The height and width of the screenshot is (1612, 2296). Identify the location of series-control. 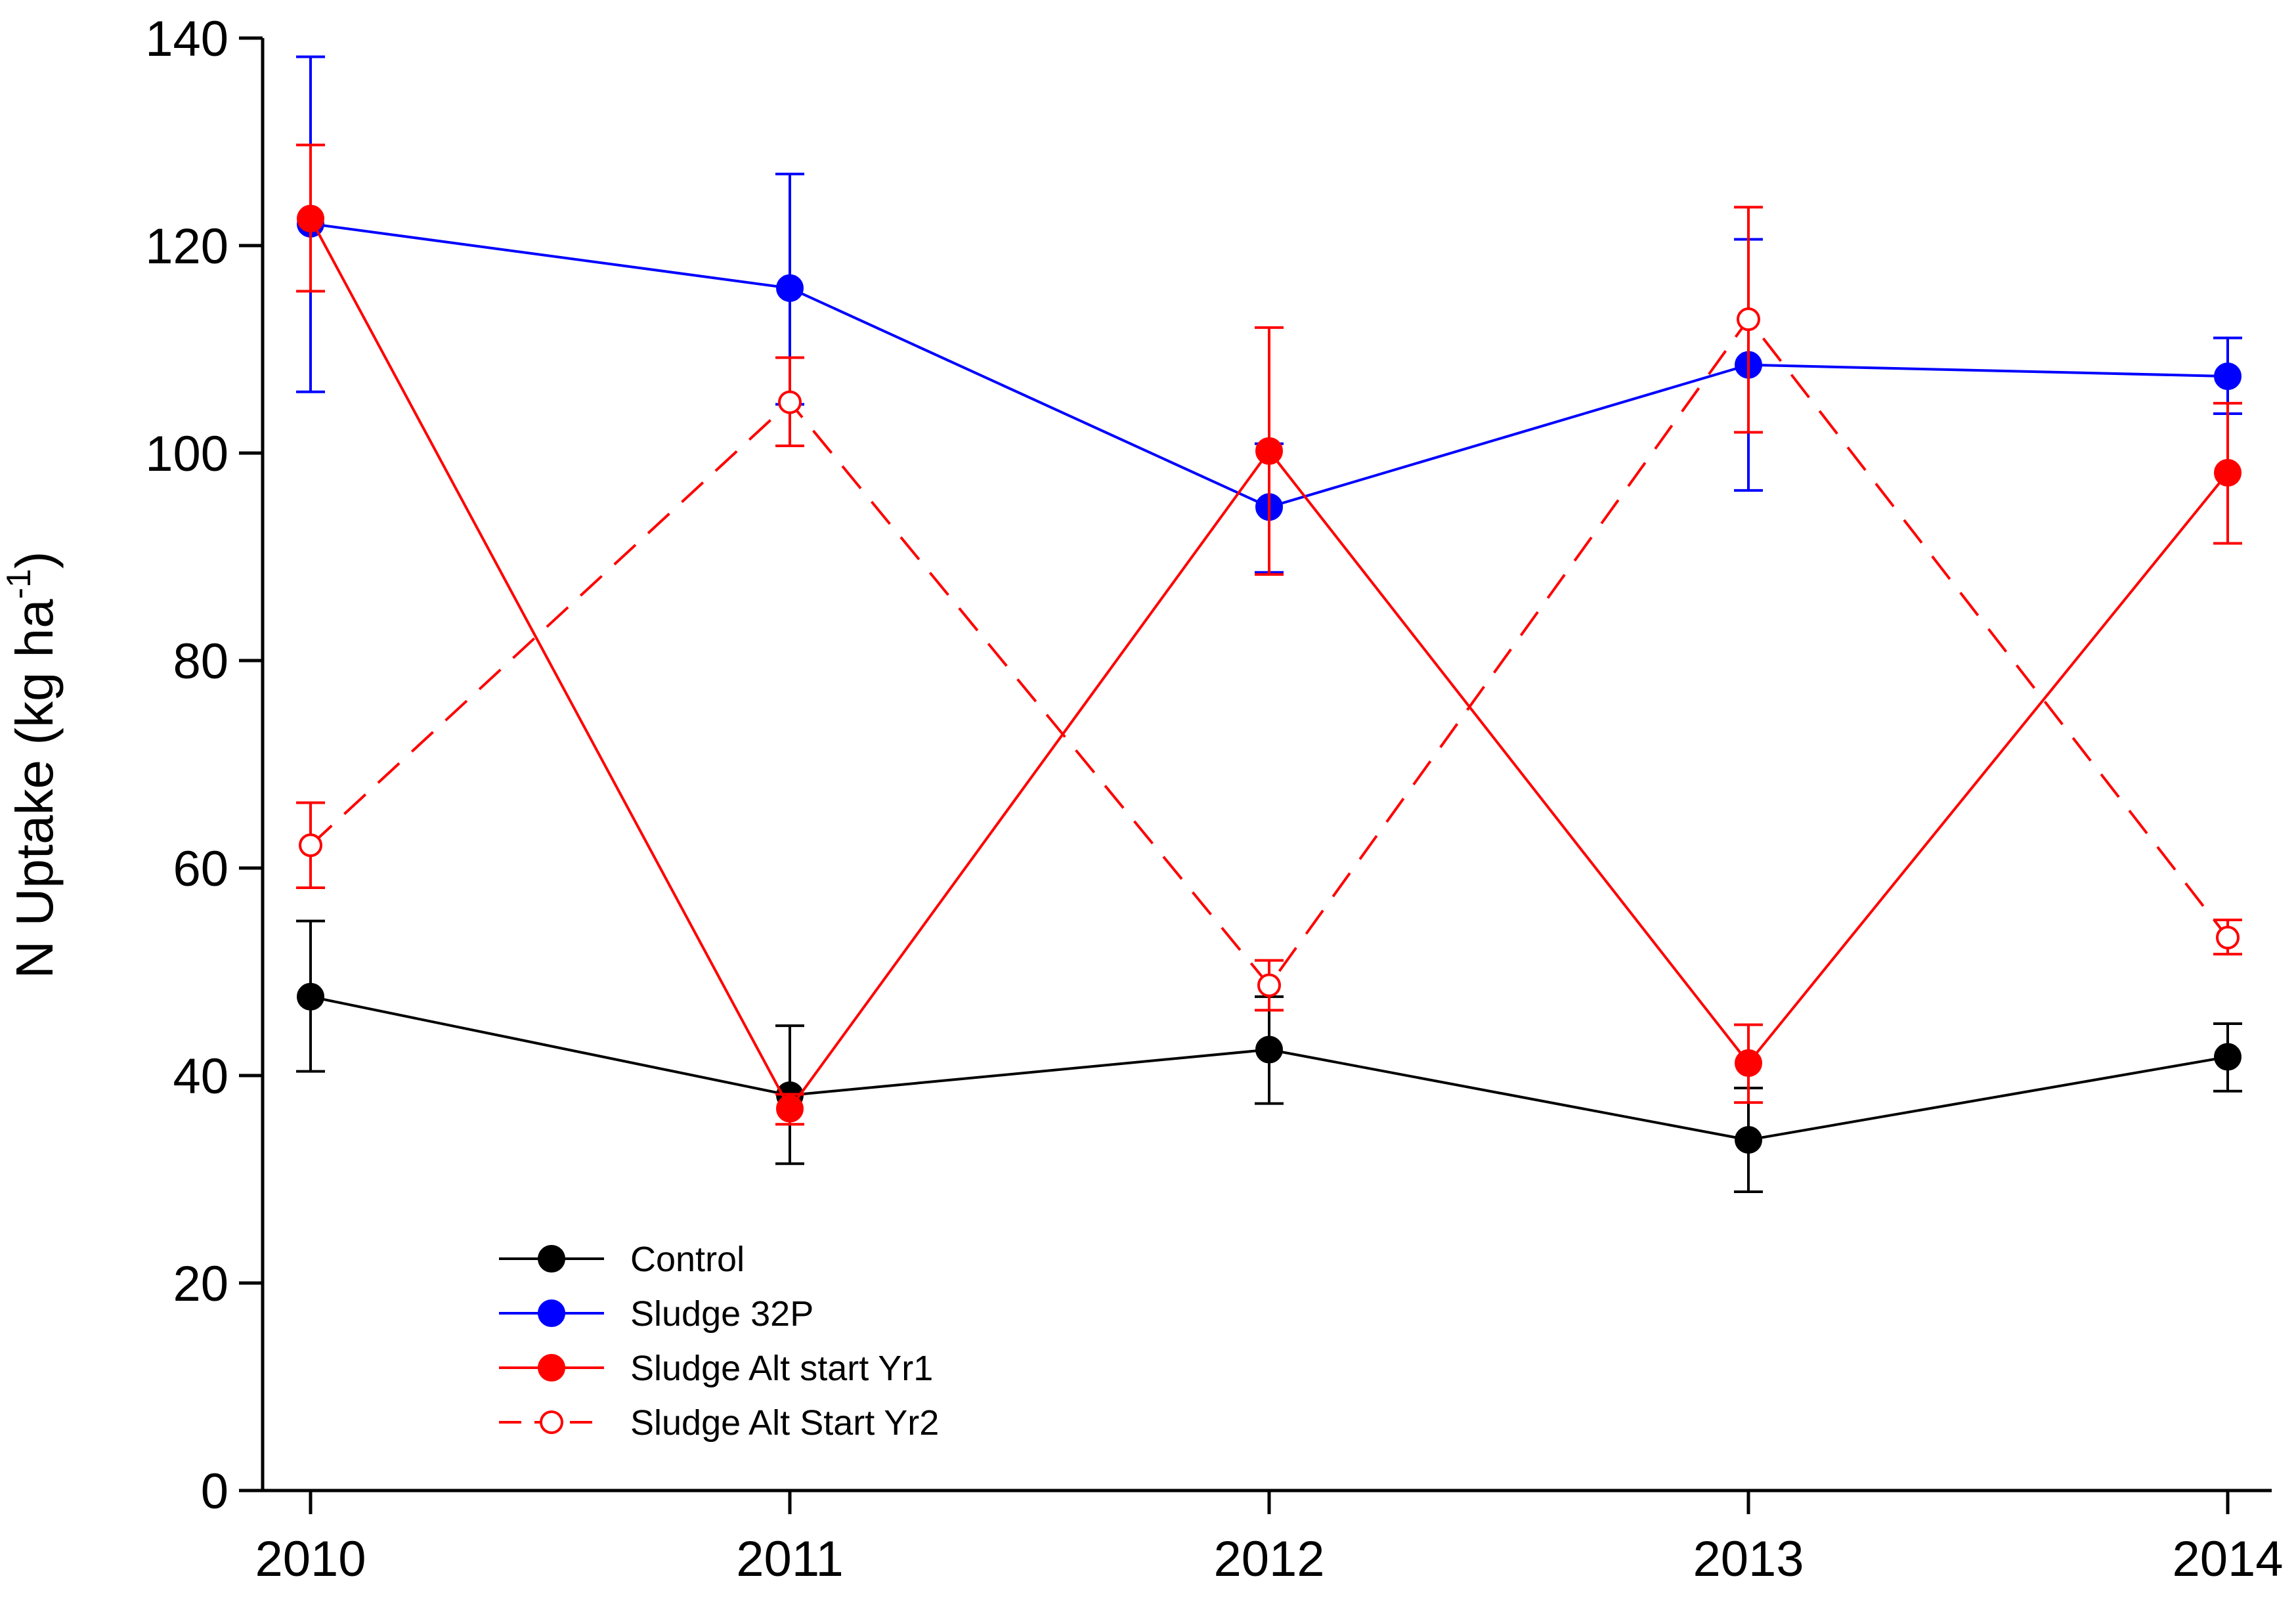
(1269, 1056).